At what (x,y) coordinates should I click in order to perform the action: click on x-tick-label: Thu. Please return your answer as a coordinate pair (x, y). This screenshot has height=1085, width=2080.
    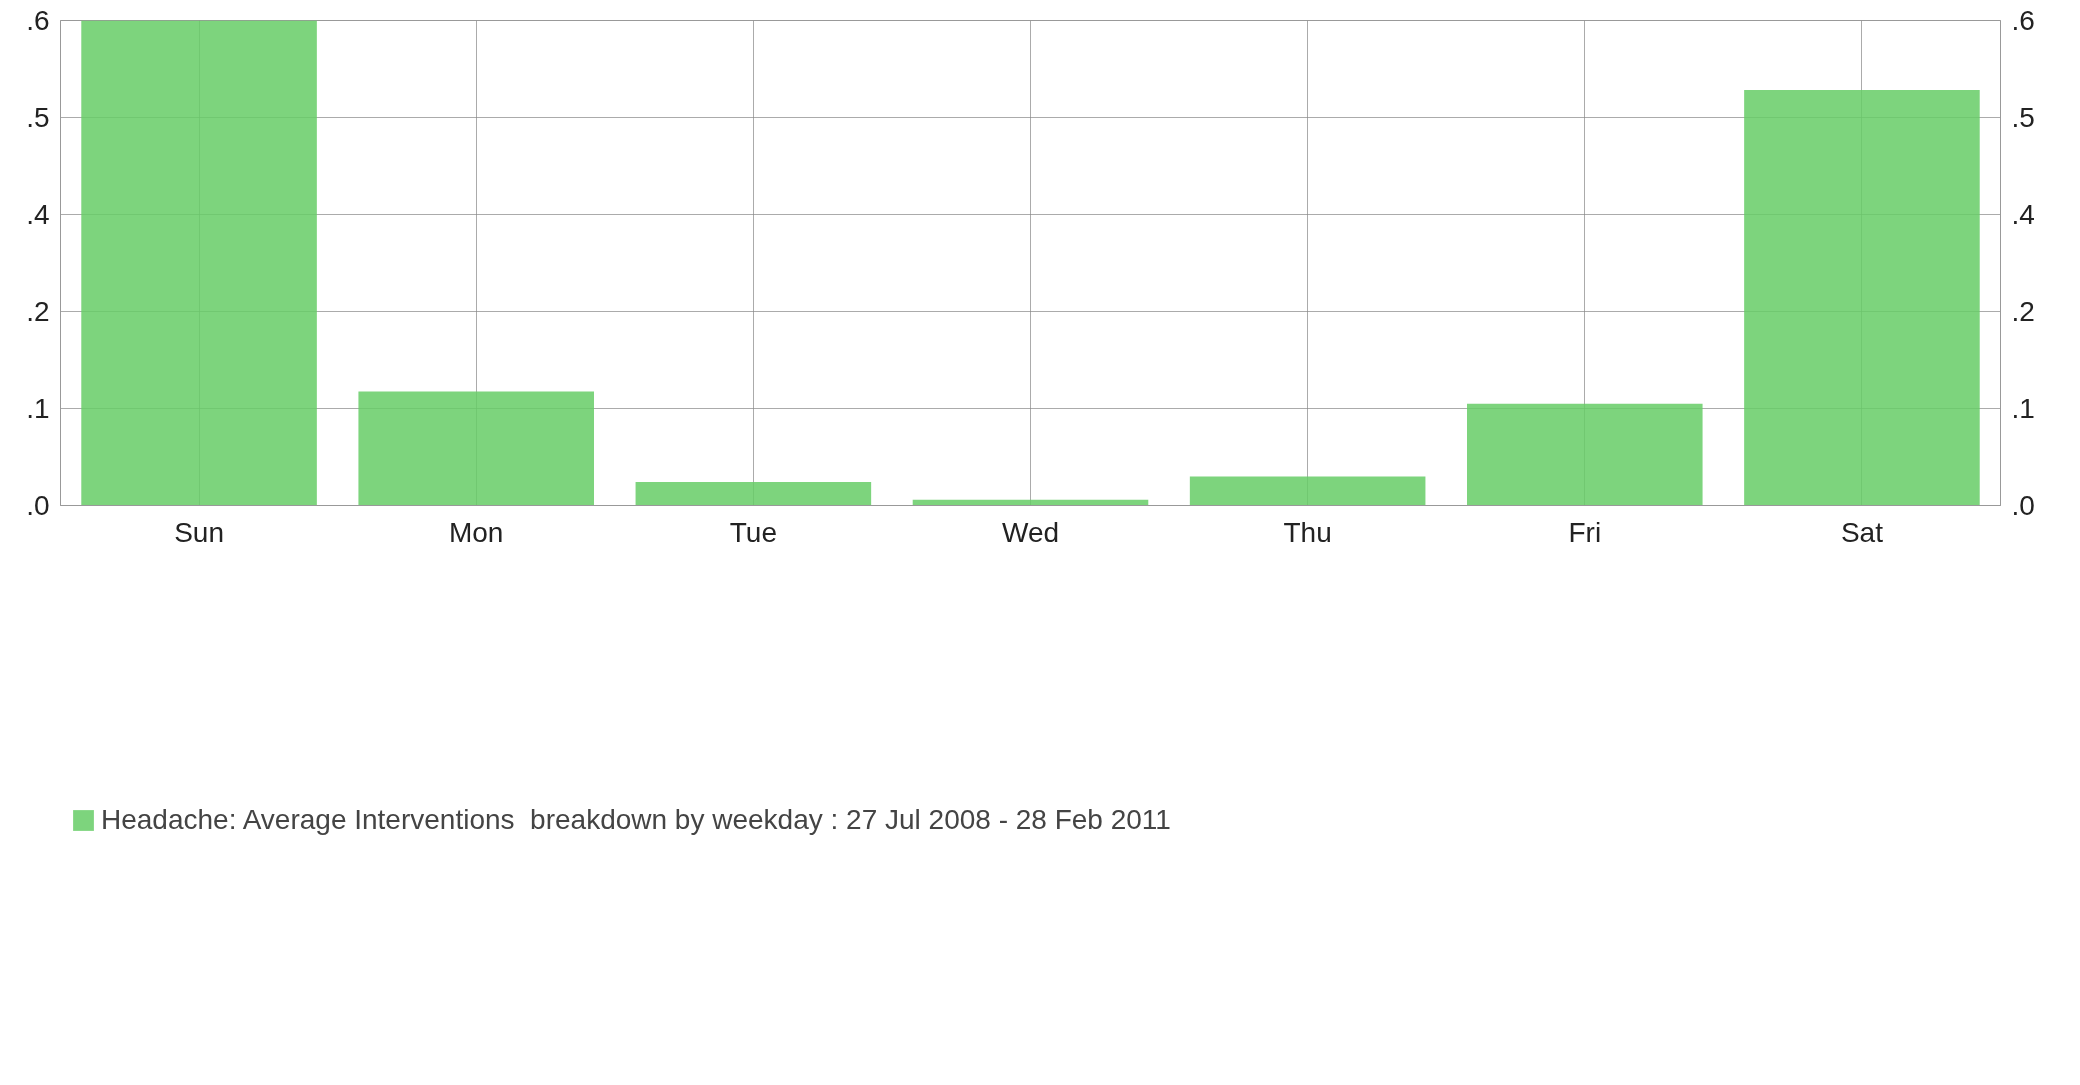
    Looking at the image, I should click on (1307, 532).